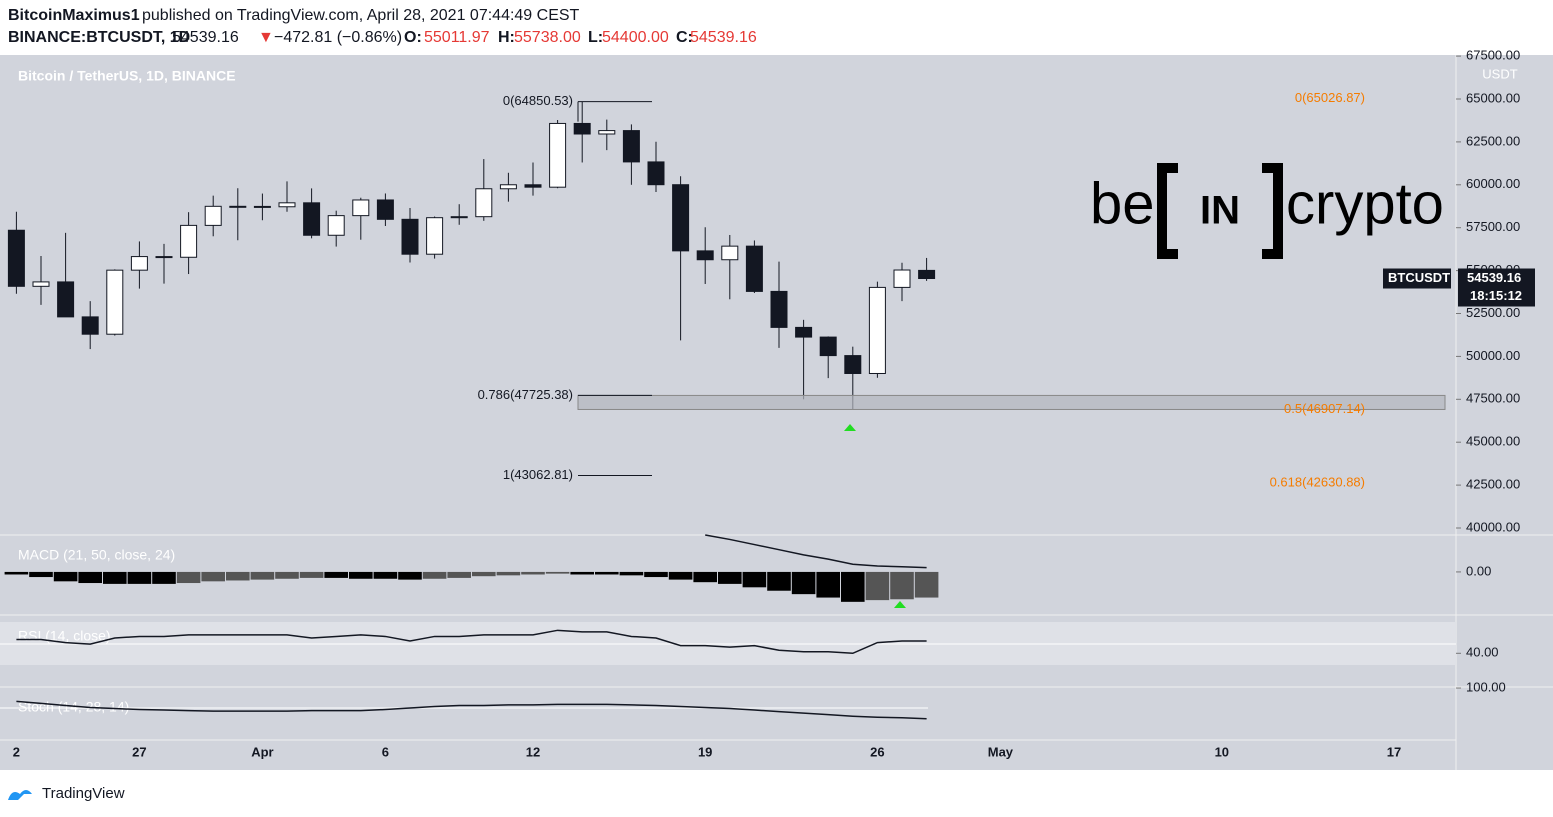  What do you see at coordinates (547, 37) in the screenshot?
I see `h: 55738.00` at bounding box center [547, 37].